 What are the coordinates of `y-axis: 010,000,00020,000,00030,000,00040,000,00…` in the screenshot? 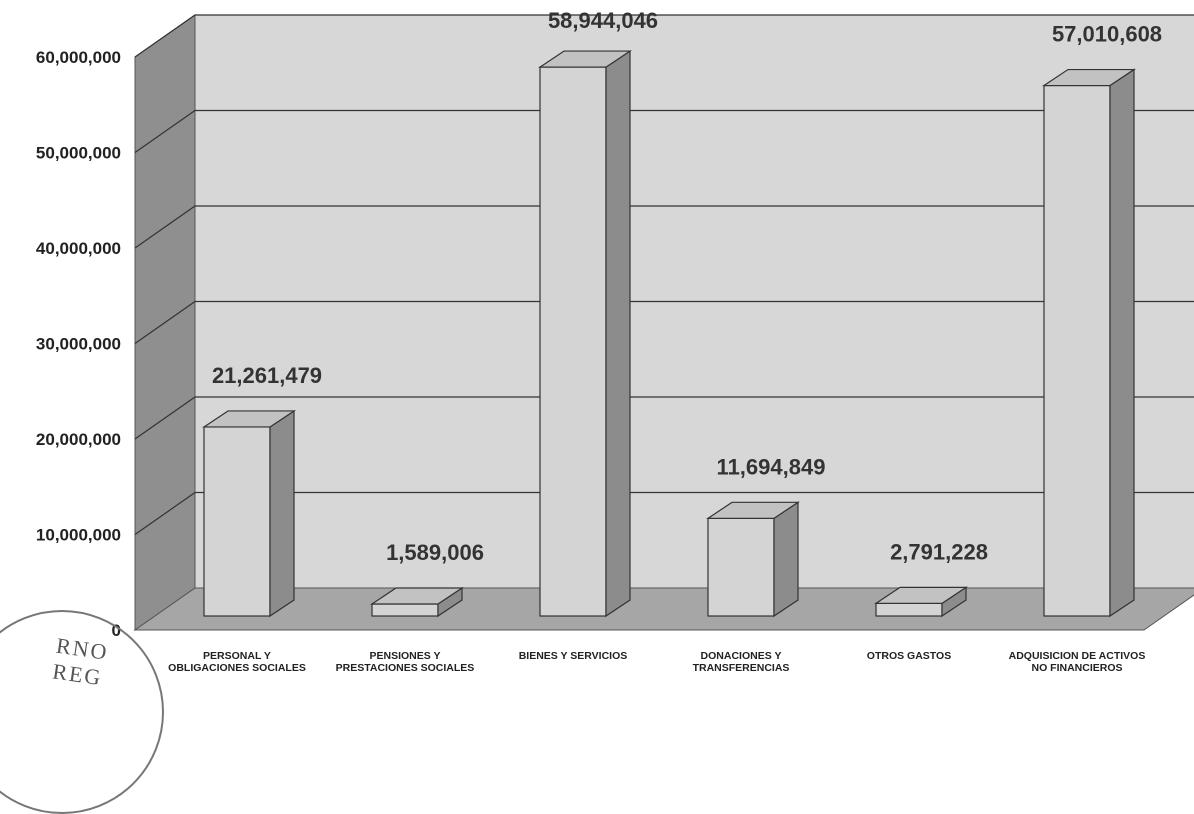 It's located at (78, 344).